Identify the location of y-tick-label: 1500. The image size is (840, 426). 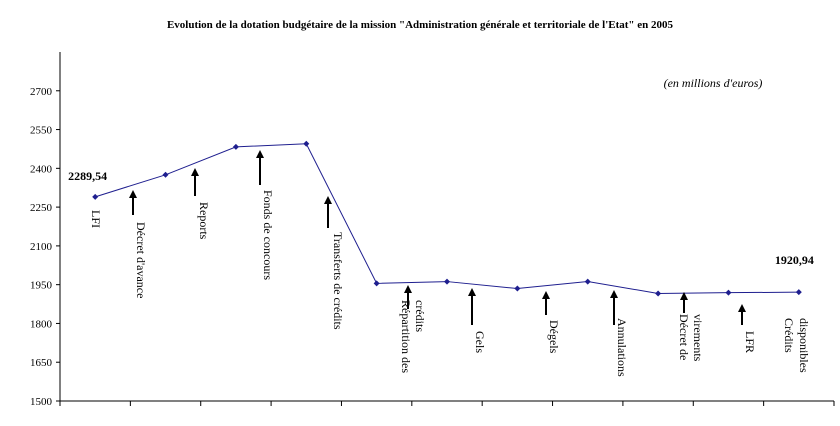
(41, 402).